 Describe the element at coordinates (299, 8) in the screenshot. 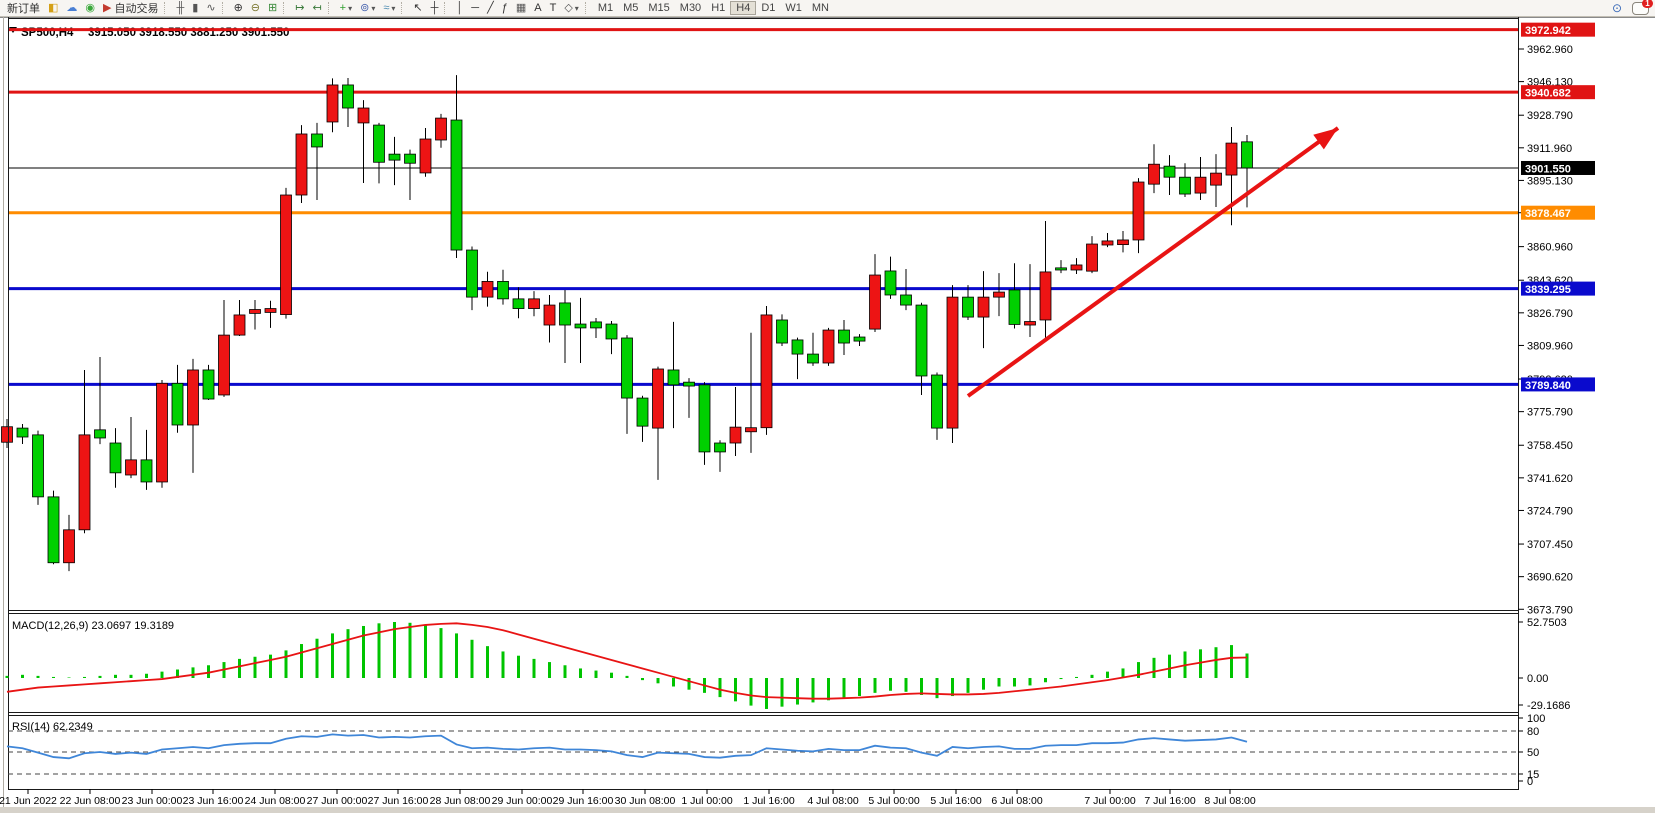

I see `auto-scroll-icon: ↦` at that location.